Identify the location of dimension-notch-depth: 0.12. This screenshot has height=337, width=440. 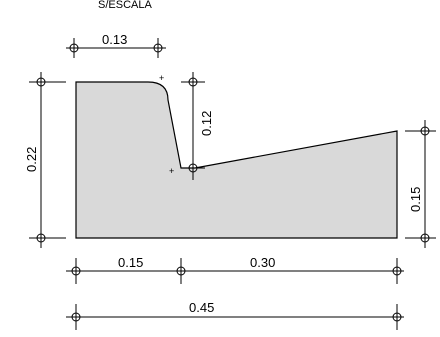
(197, 126).